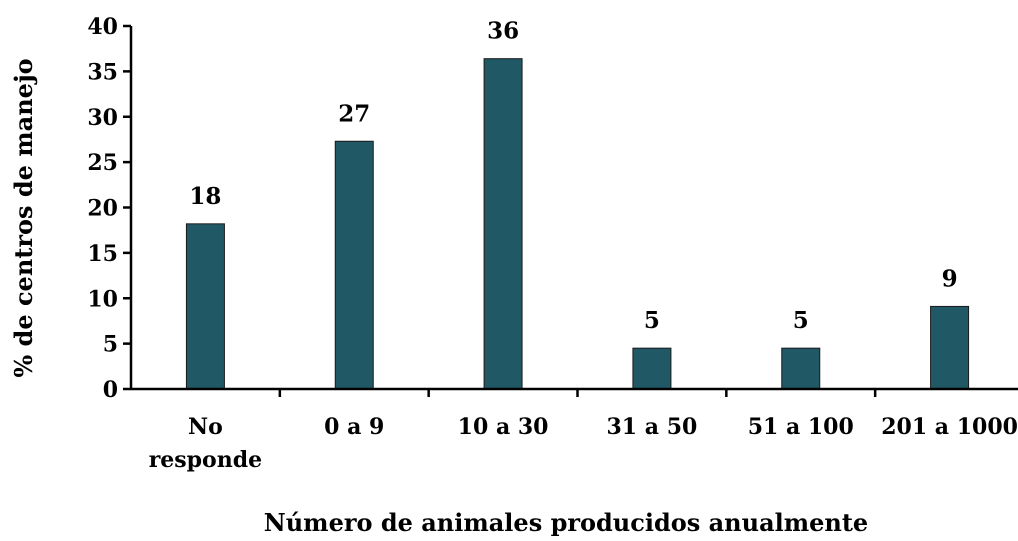  I want to click on x-axis-title: Número de animales producidos anualmente, so click(566, 522).